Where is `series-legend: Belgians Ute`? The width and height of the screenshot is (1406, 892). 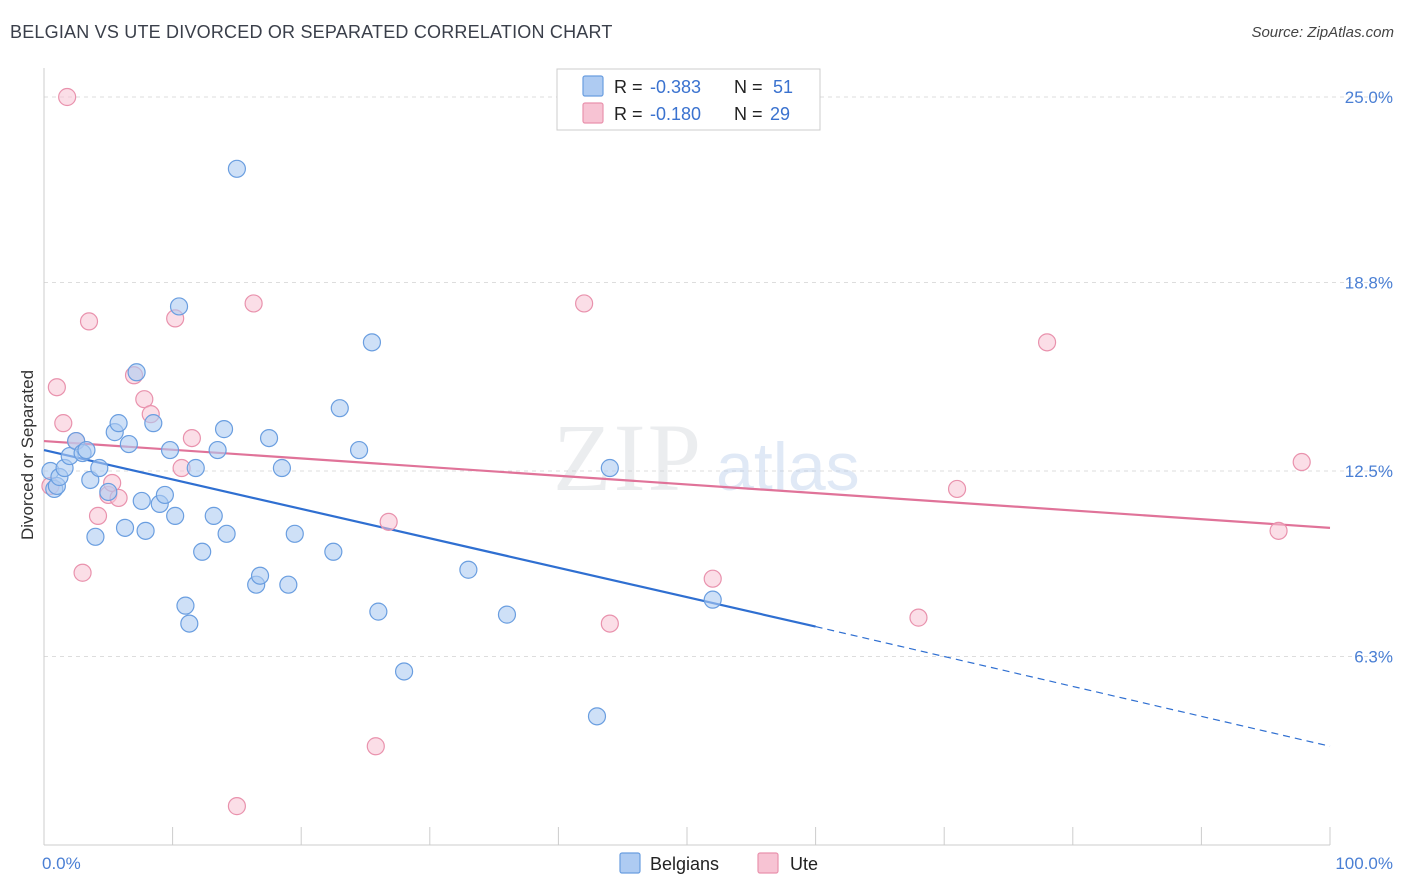
series-legend: Belgians Ute is located at coordinates (718, 863).